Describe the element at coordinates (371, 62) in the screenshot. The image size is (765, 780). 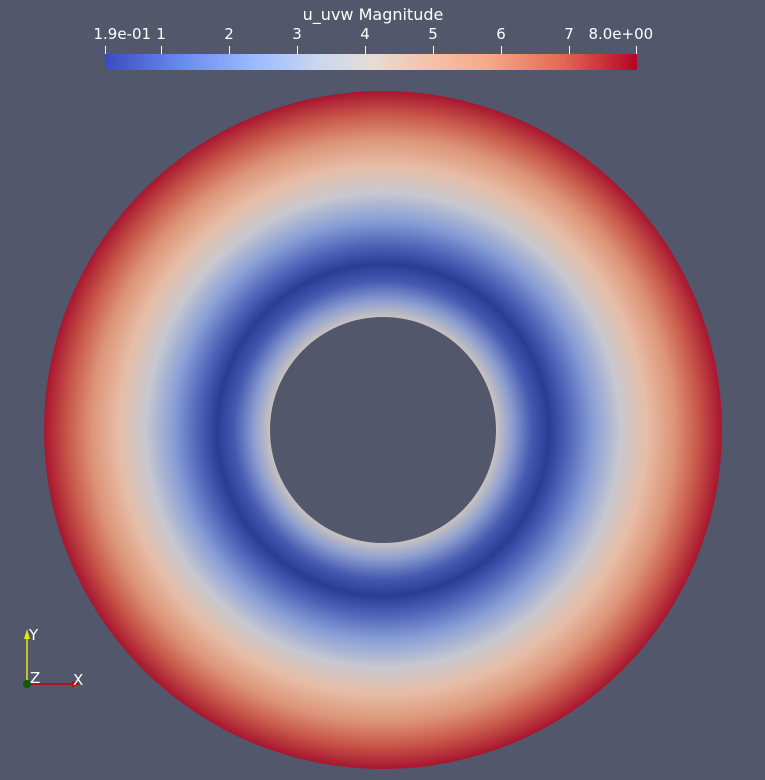
I see `colorbar-gradient` at that location.